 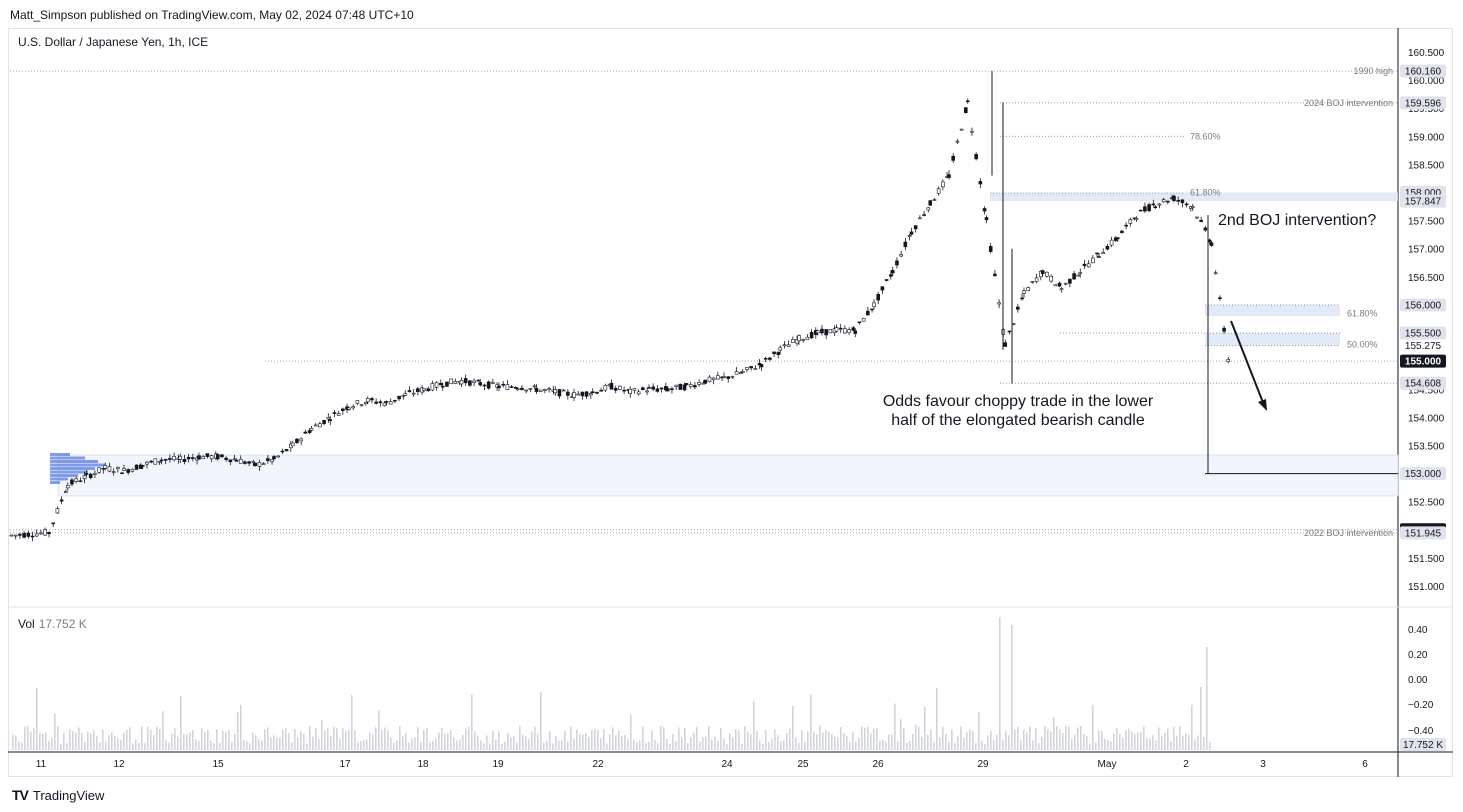 What do you see at coordinates (1426, 418) in the screenshot?
I see `price-tick-label: 154.000` at bounding box center [1426, 418].